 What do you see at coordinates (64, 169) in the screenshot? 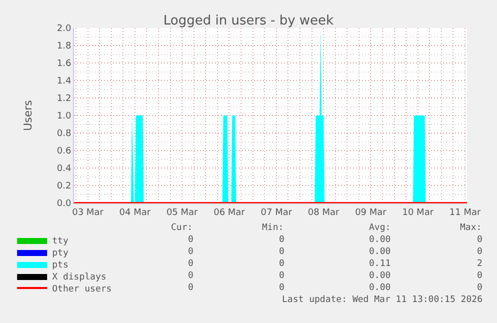
I see `y-tick-label: 0.4` at bounding box center [64, 169].